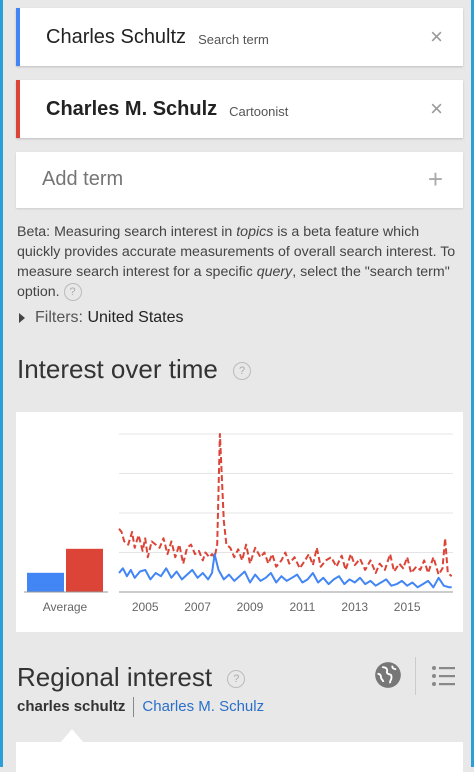 Image resolution: width=474 pixels, height=772 pixels. Describe the element at coordinates (233, 282) in the screenshot. I see `beta-text: , select the "search term" option.` at that location.